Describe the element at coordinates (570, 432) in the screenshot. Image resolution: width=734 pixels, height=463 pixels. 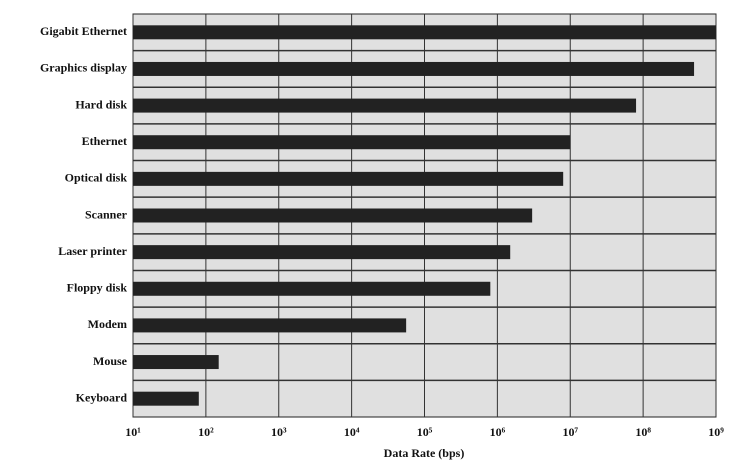
I see `x-tick-label: 10⁷` at that location.